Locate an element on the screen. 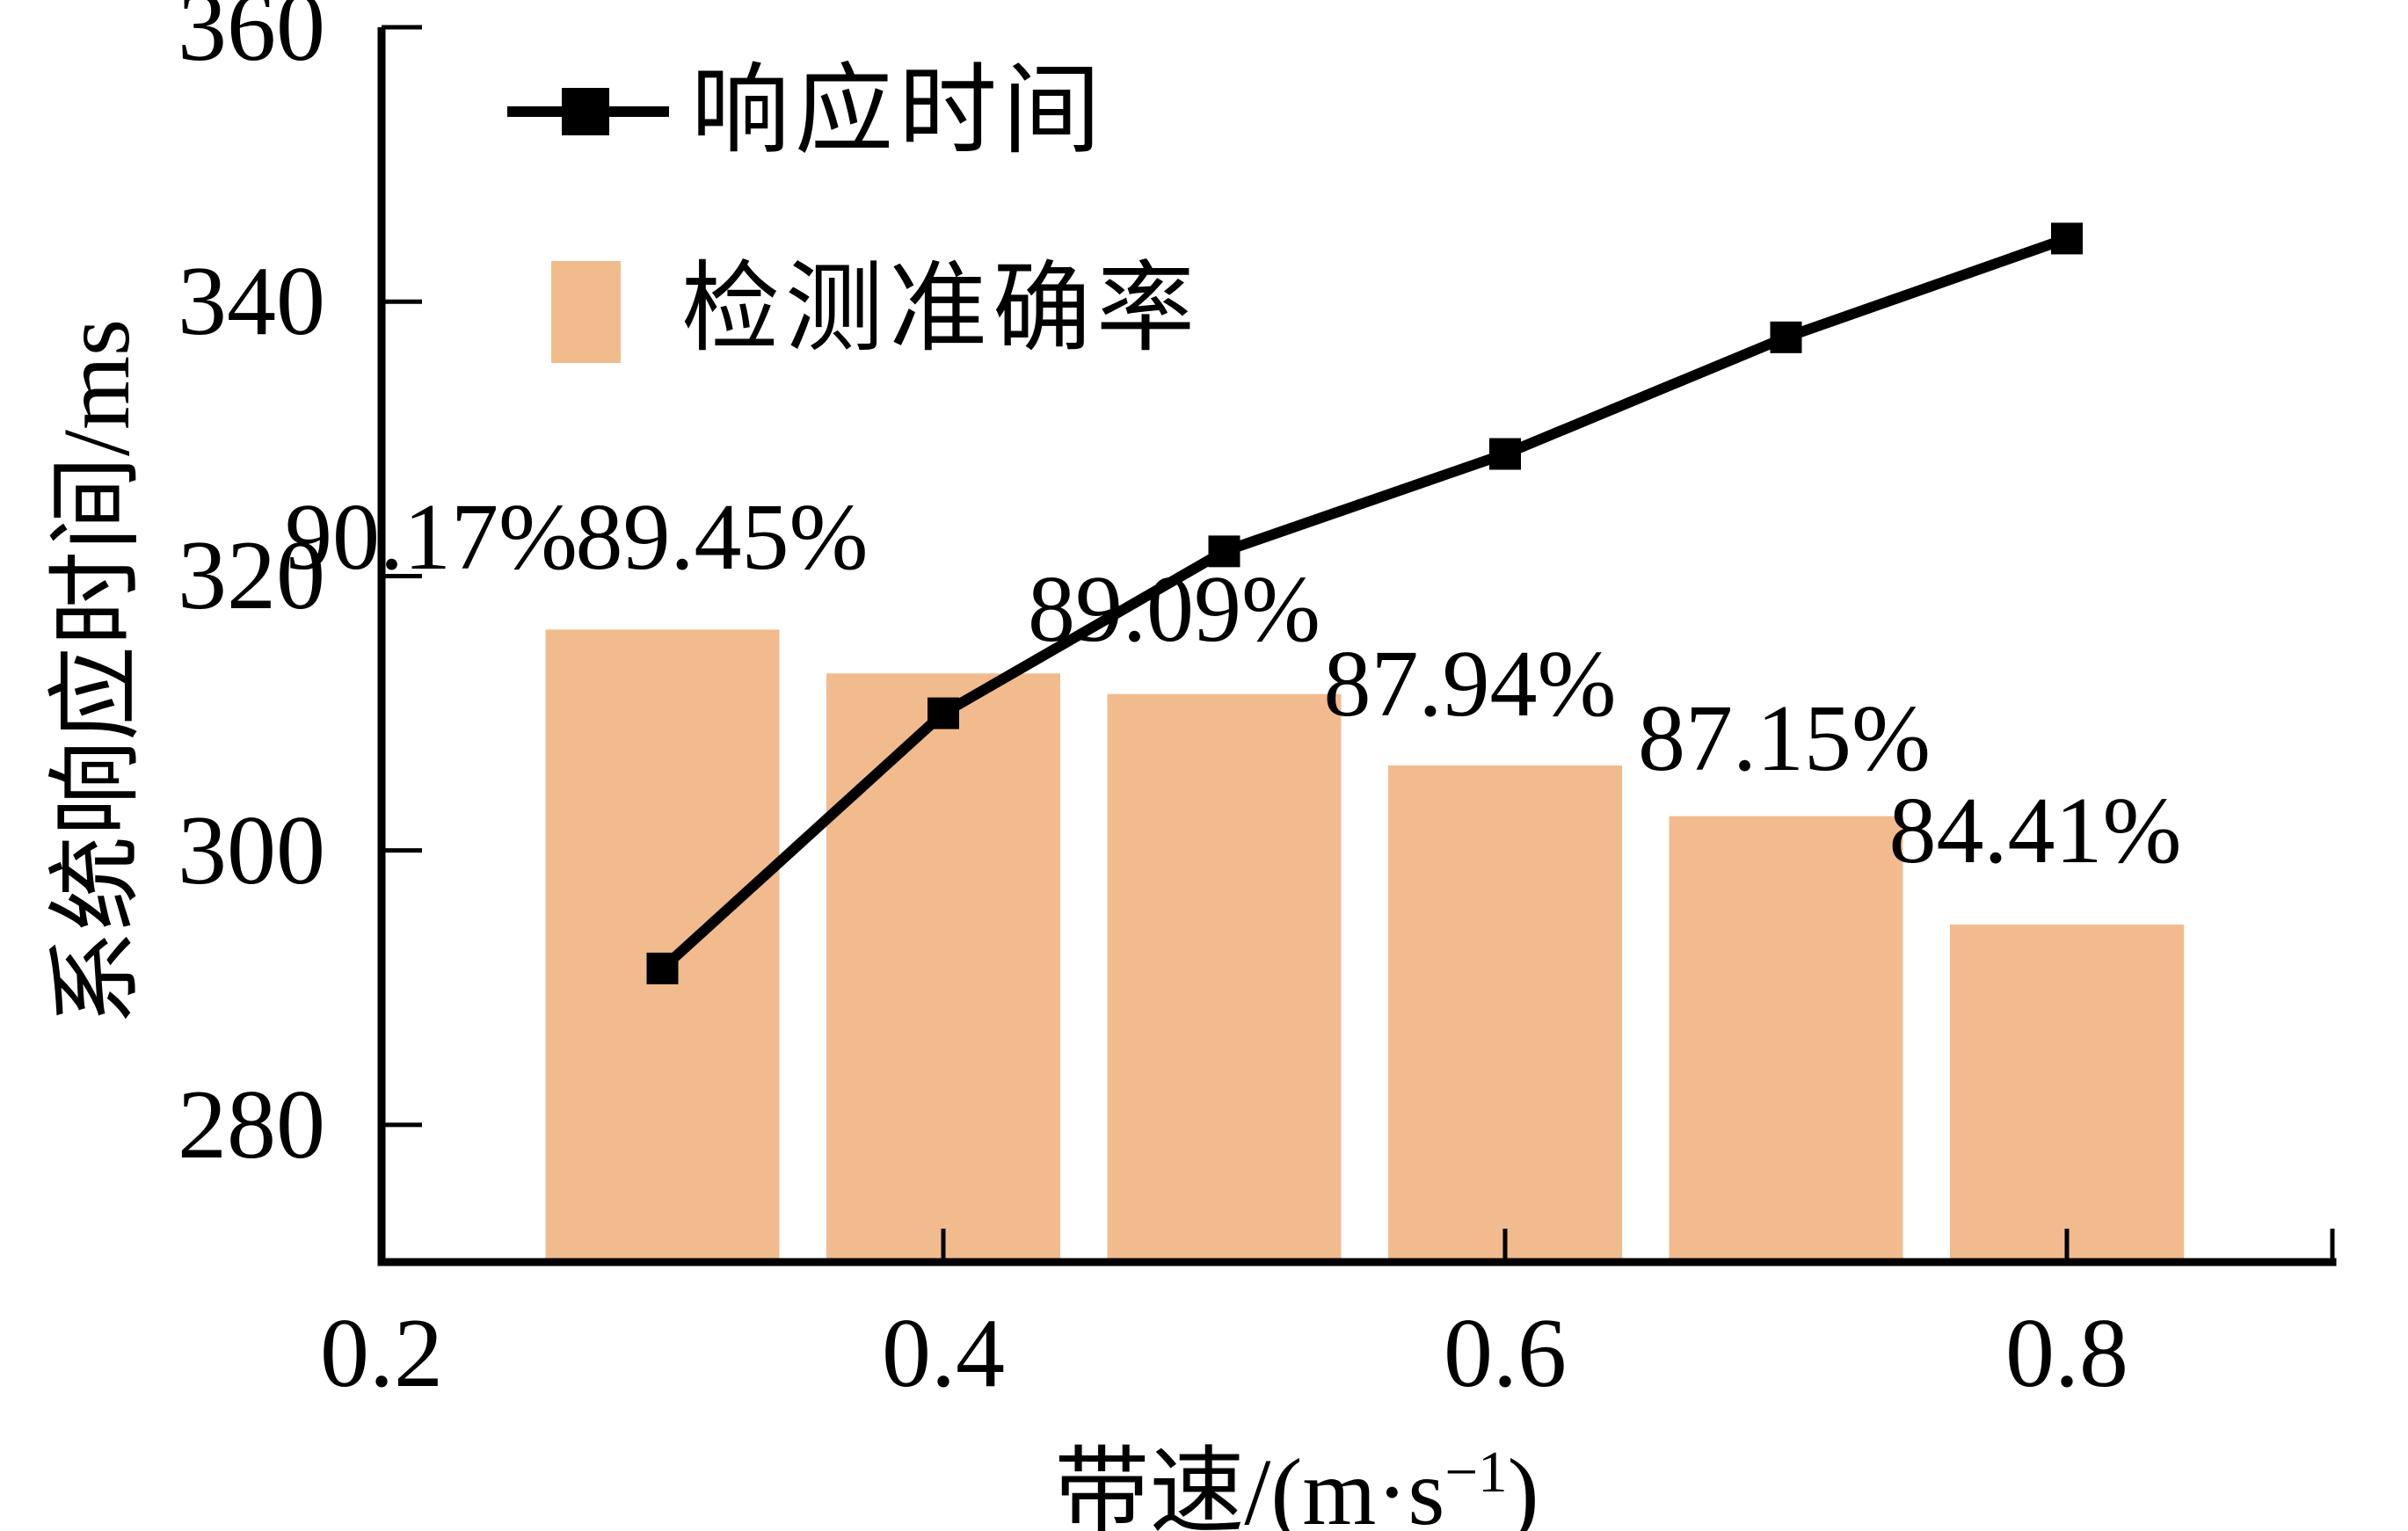 This screenshot has width=2408, height=1531. legend-label-response-time: 响应时间 is located at coordinates (898, 111).